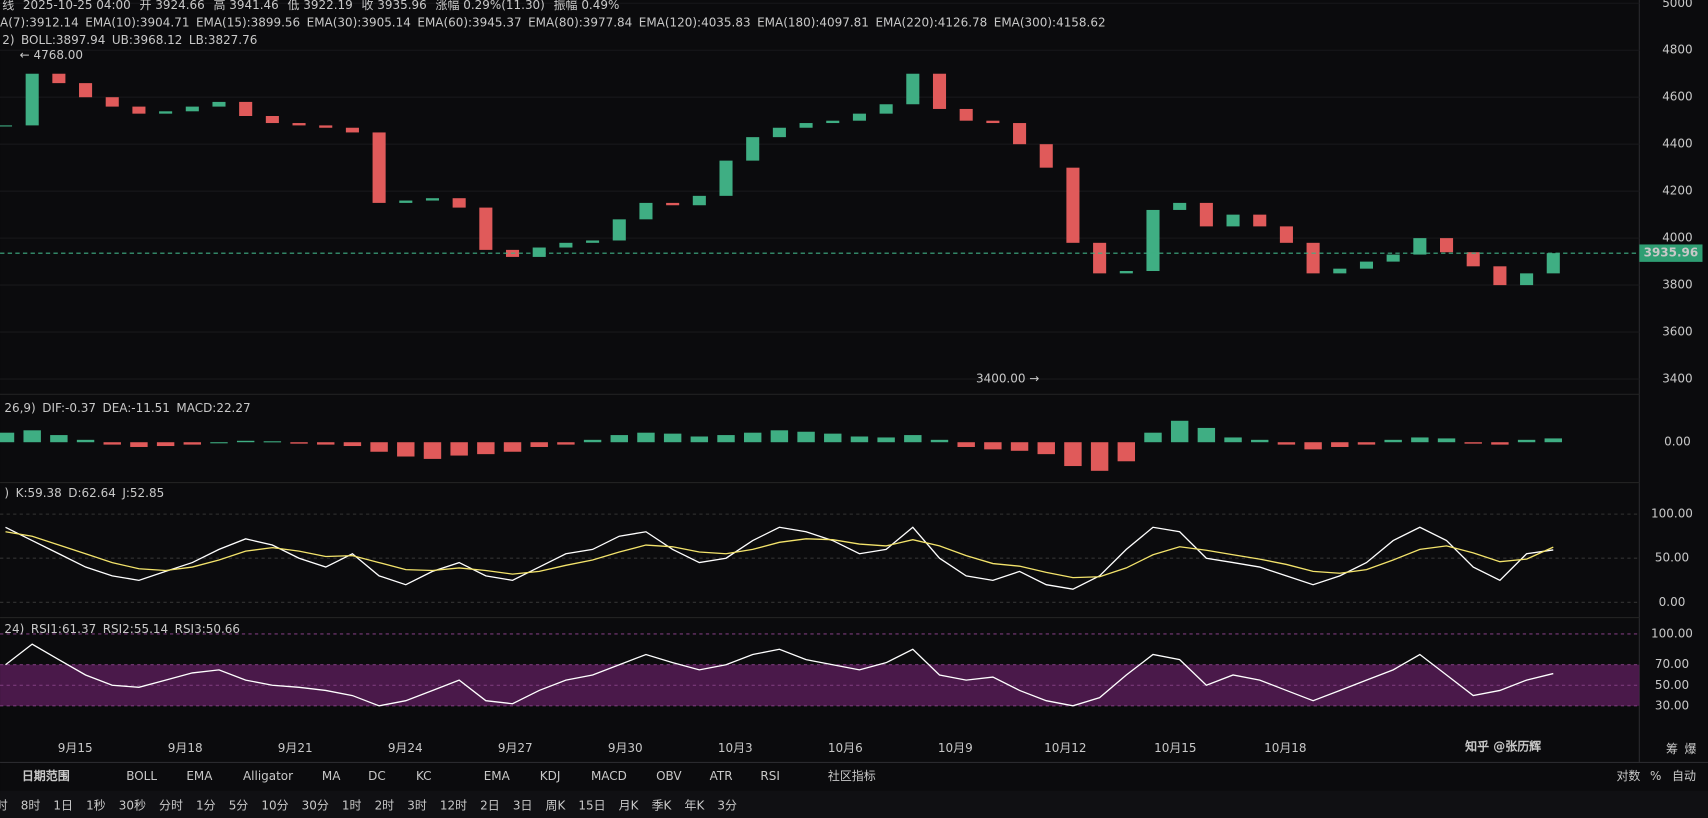 This screenshot has width=1708, height=818. What do you see at coordinates (1691, 749) in the screenshot?
I see `side-button: 爆` at bounding box center [1691, 749].